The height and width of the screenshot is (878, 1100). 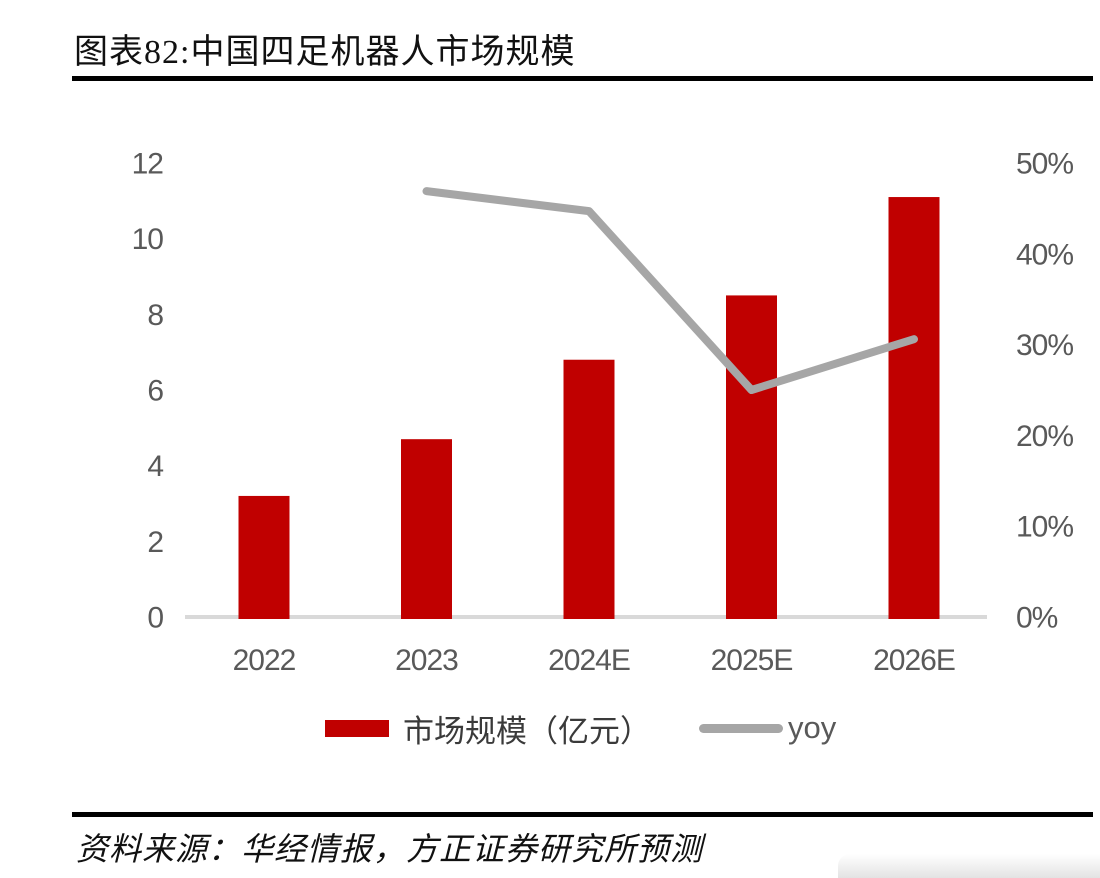 I want to click on left-axis-tick-label: 4, so click(x=155, y=466).